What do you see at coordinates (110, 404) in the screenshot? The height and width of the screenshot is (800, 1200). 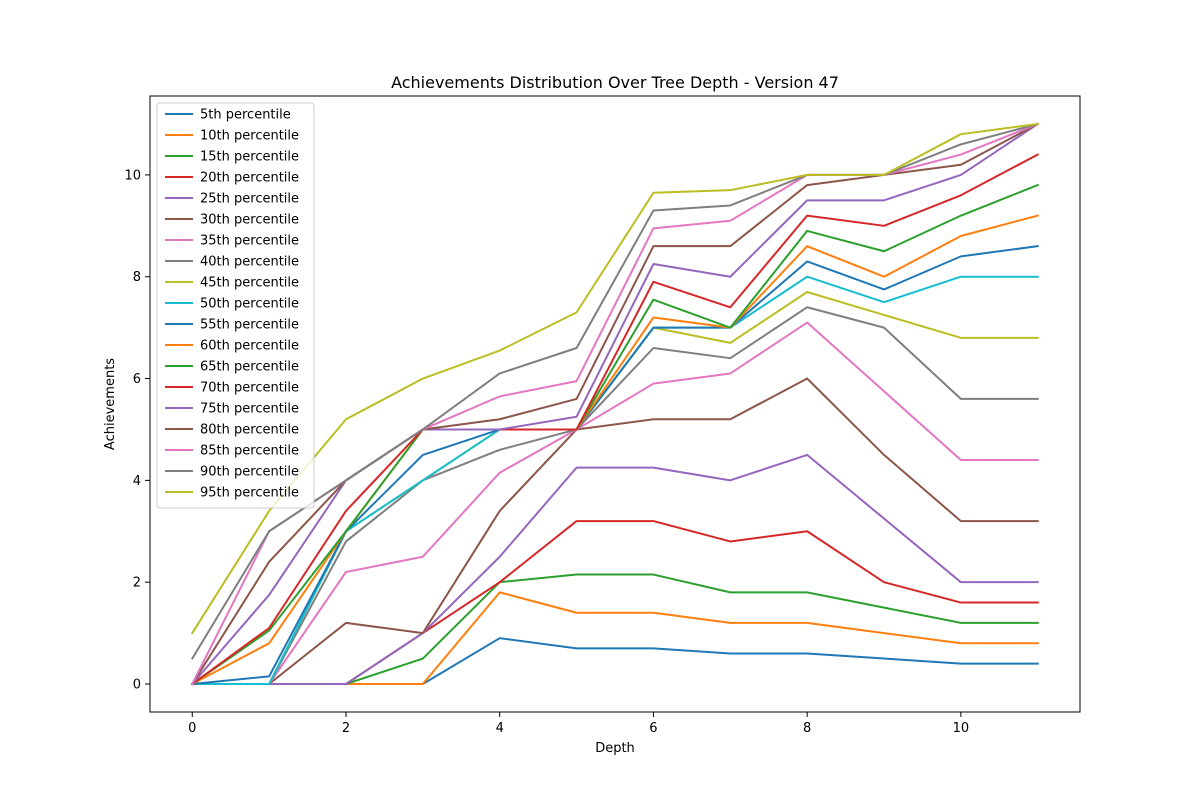 I see `y-axis-label: Achievements` at bounding box center [110, 404].